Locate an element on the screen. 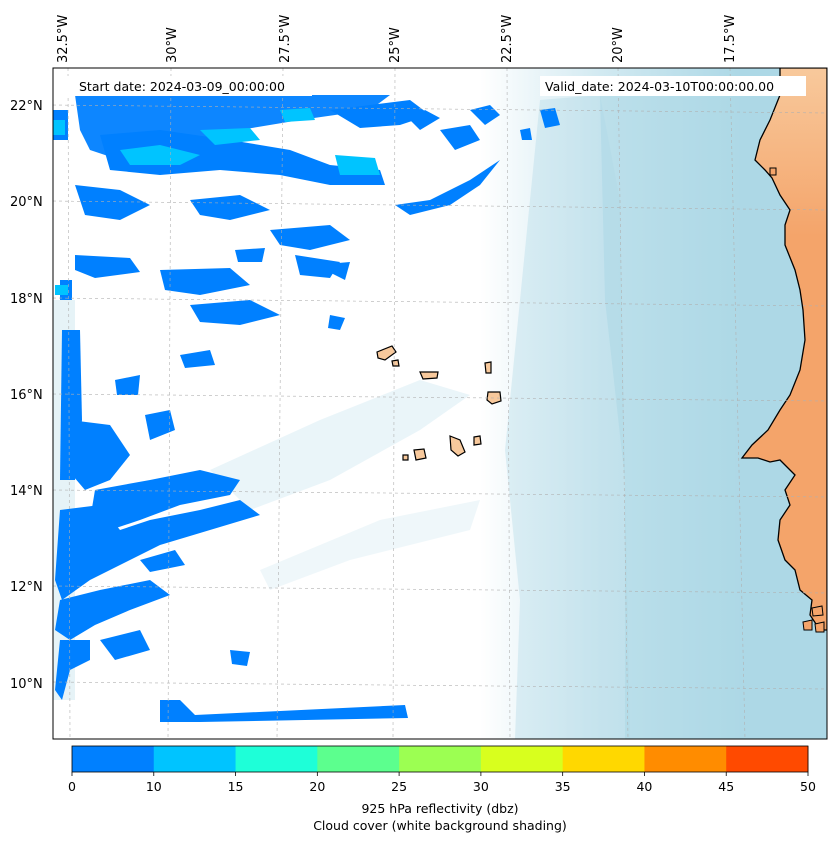  lon-label: 20°W is located at coordinates (618, 45).